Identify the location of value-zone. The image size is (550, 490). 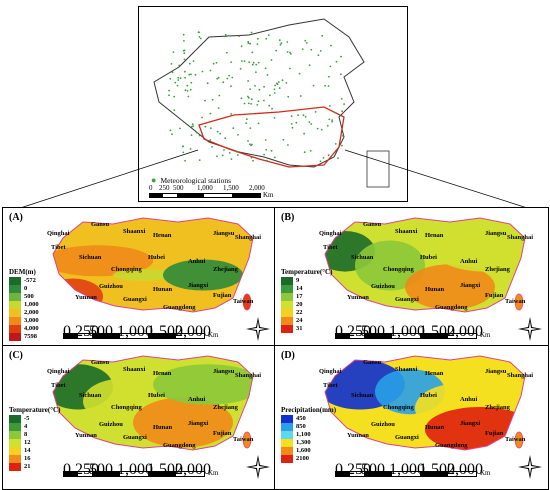
(390, 265).